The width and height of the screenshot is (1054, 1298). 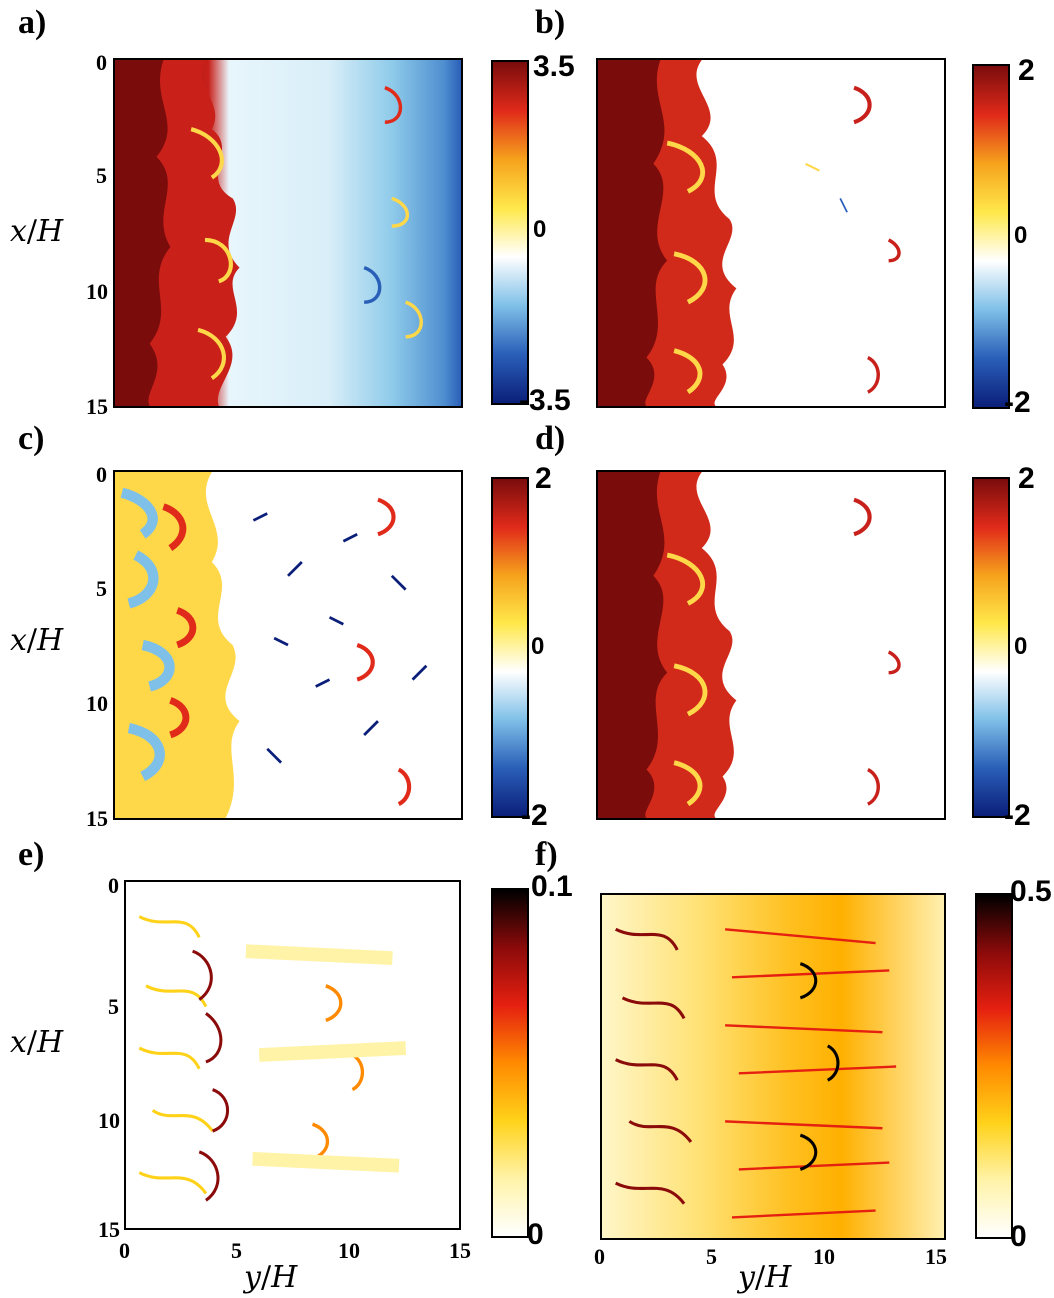 I want to click on panel-e-ylabel: x/H, so click(x=37, y=1042).